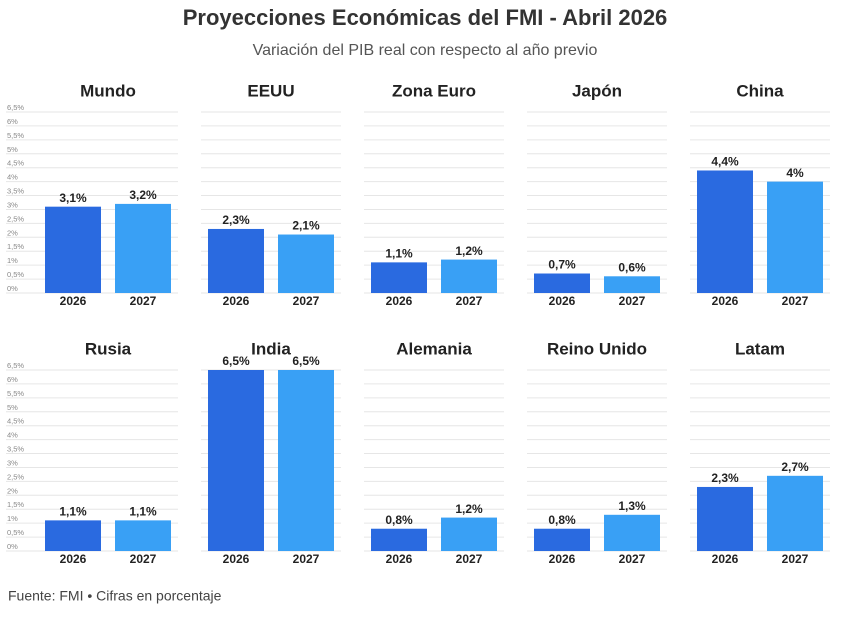 Image resolution: width=850 pixels, height=618 pixels. I want to click on value-label: 2,1%, so click(306, 226).